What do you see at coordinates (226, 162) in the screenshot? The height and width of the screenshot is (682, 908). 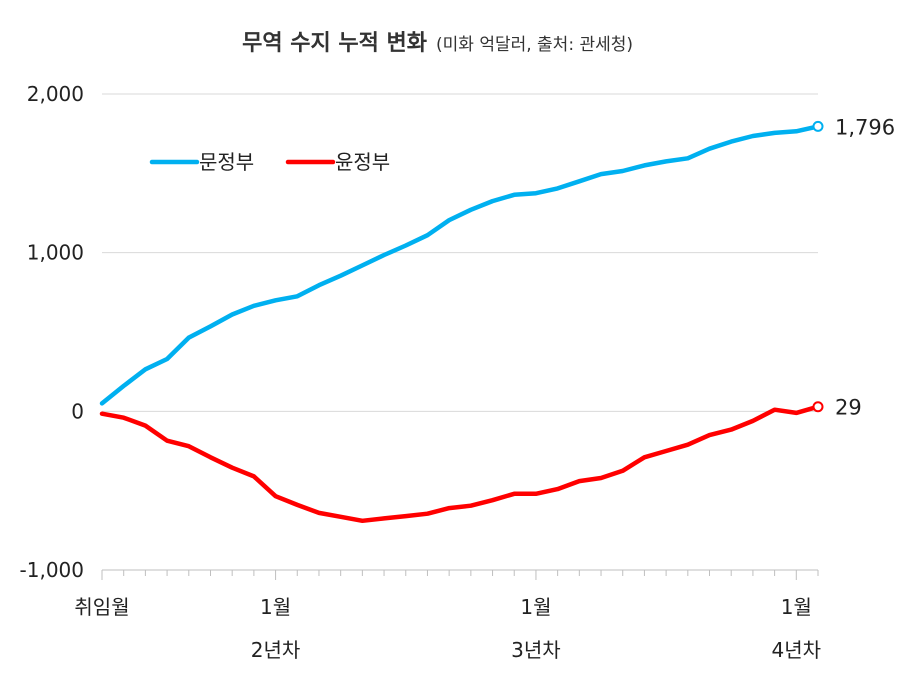 I see `legend-label: 문정부` at bounding box center [226, 162].